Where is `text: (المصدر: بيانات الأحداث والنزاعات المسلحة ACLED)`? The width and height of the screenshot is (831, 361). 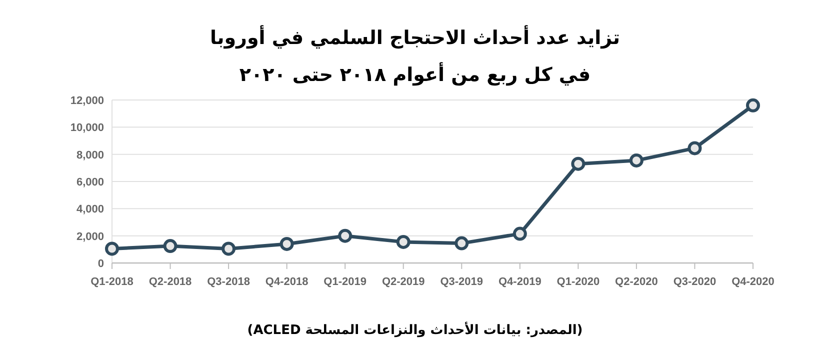 text: (المصدر: بيانات الأحداث والنزاعات المسلحة ACLED) is located at coordinates (415, 329).